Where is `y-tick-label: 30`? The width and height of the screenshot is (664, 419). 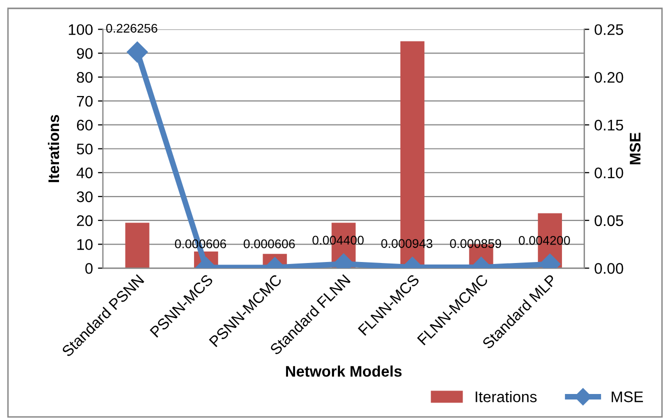
y-tick-label: 30 is located at coordinates (84, 196).